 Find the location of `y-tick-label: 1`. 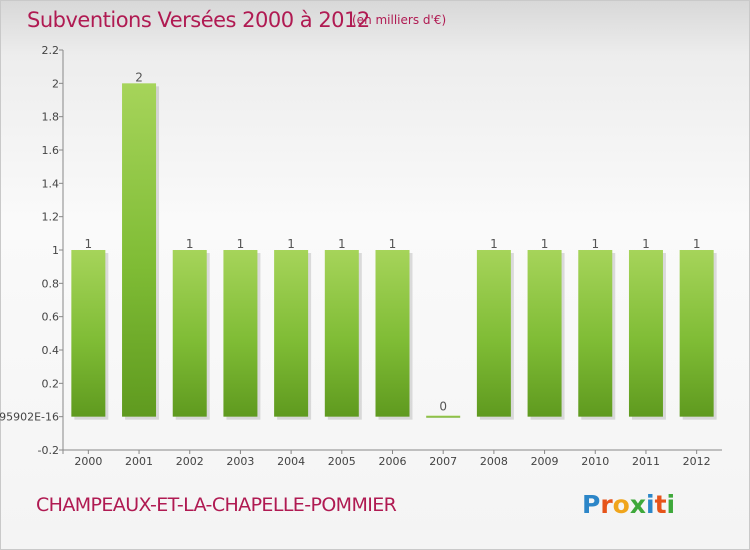

y-tick-label: 1 is located at coordinates (55, 250).